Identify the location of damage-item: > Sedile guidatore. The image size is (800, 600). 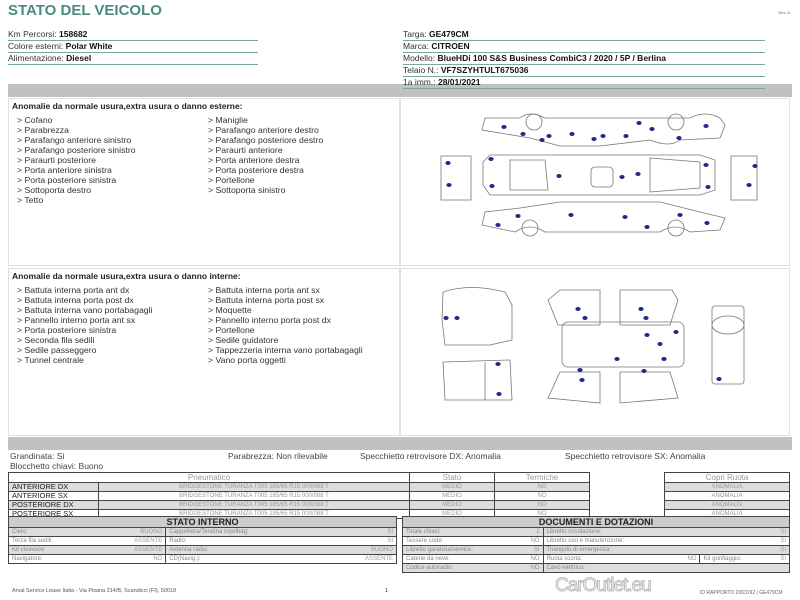
(243, 340).